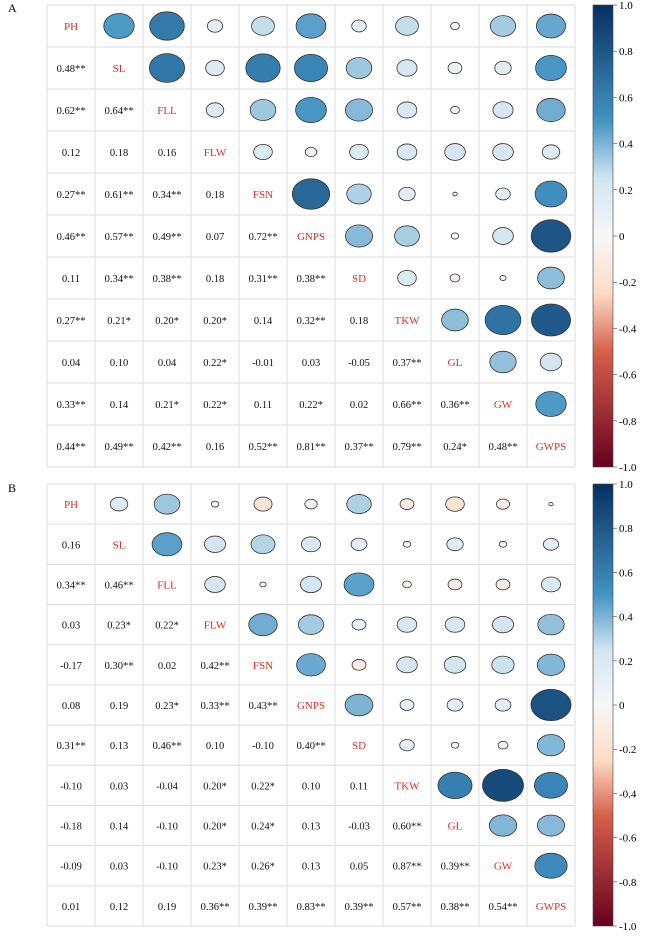 This screenshot has height=938, width=645. What do you see at coordinates (626, 98) in the screenshot?
I see `legend-tick-label: 0.6` at bounding box center [626, 98].